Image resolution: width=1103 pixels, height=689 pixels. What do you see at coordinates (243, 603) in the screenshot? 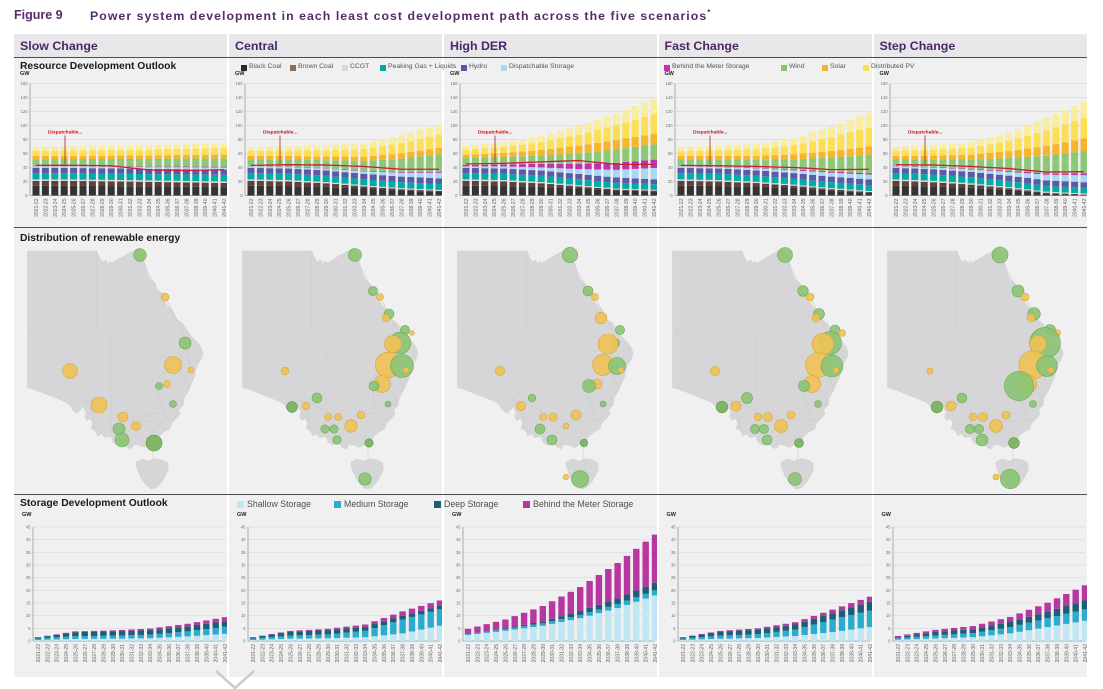
I see `svg-text: 15` at bounding box center [243, 603].